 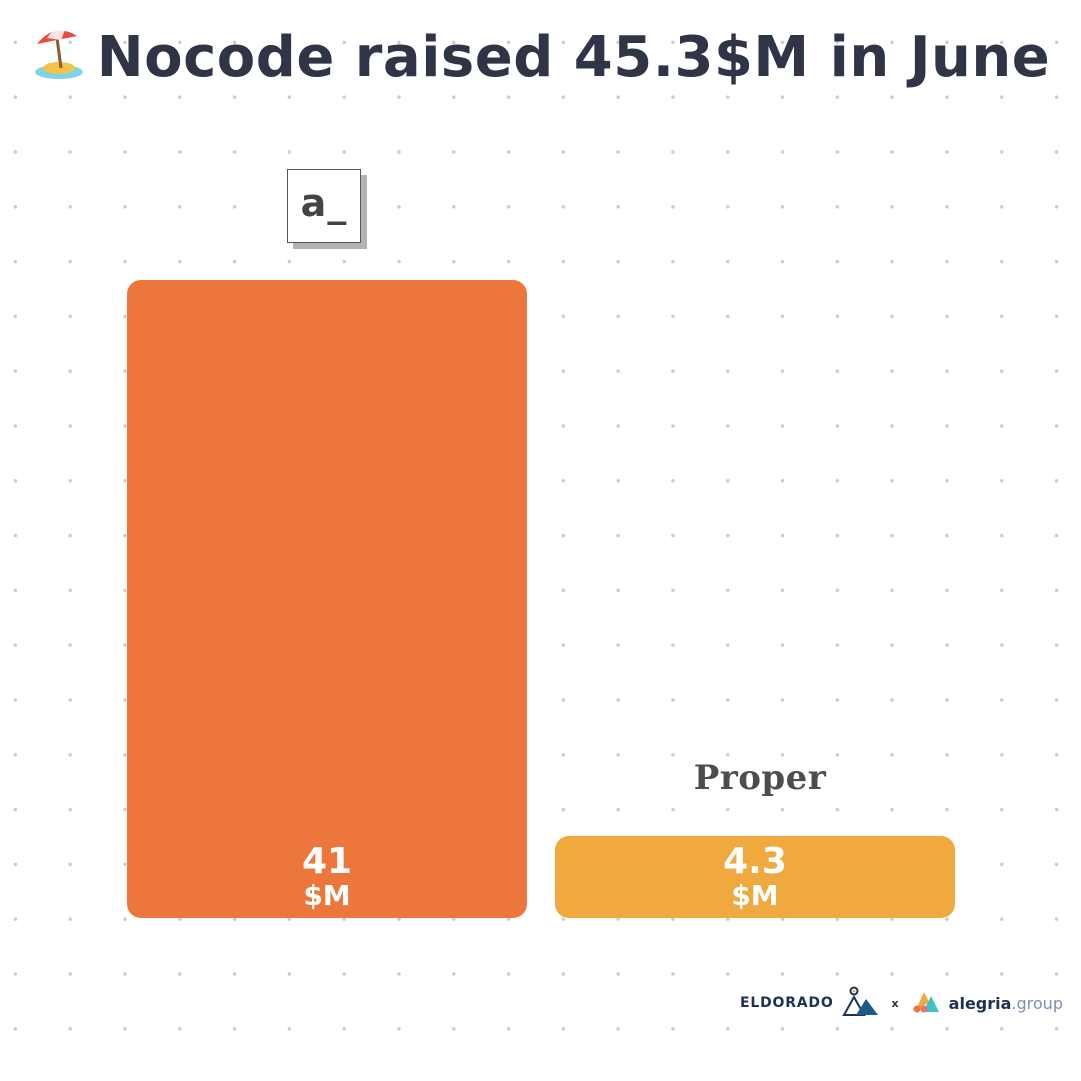 I want to click on proper-logo: Proper, so click(x=760, y=778).